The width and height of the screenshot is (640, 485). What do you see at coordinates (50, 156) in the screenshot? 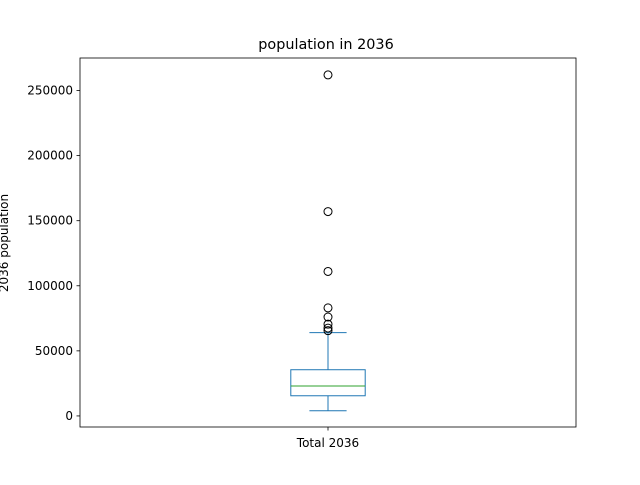
I see `y-tick-label: 200000` at bounding box center [50, 156].